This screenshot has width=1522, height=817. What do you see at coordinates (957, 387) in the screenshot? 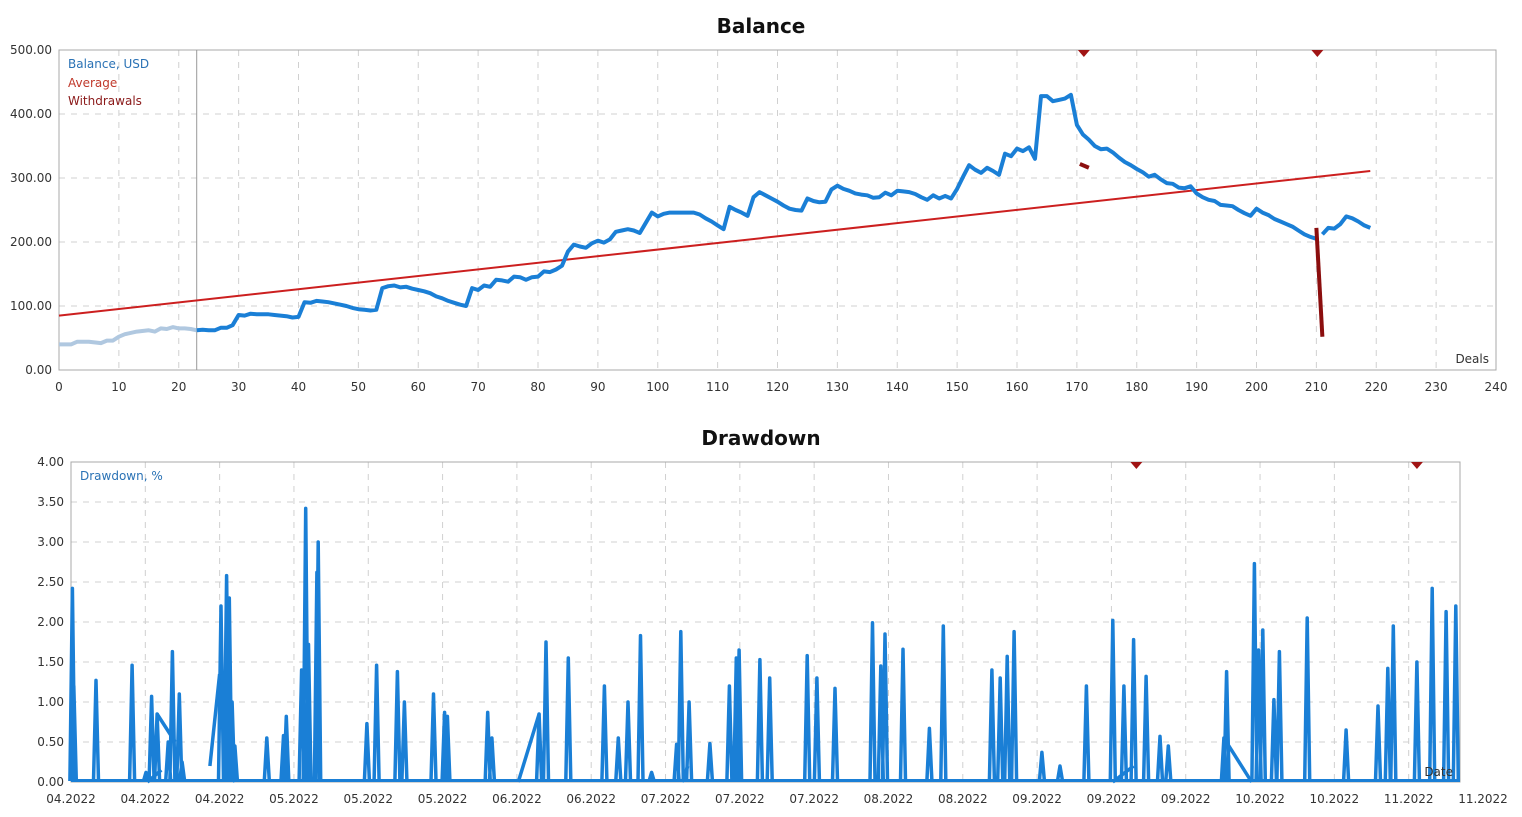
I see `x-tick-label: 150` at bounding box center [957, 387].